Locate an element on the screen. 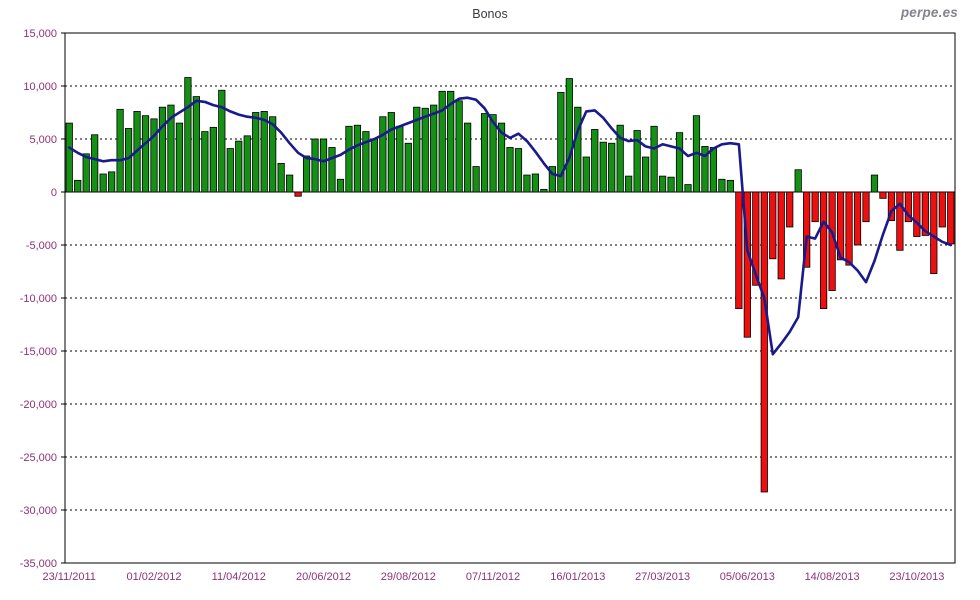 This screenshot has width=980, height=600. y-tick-label: -25,000 is located at coordinates (38, 458).